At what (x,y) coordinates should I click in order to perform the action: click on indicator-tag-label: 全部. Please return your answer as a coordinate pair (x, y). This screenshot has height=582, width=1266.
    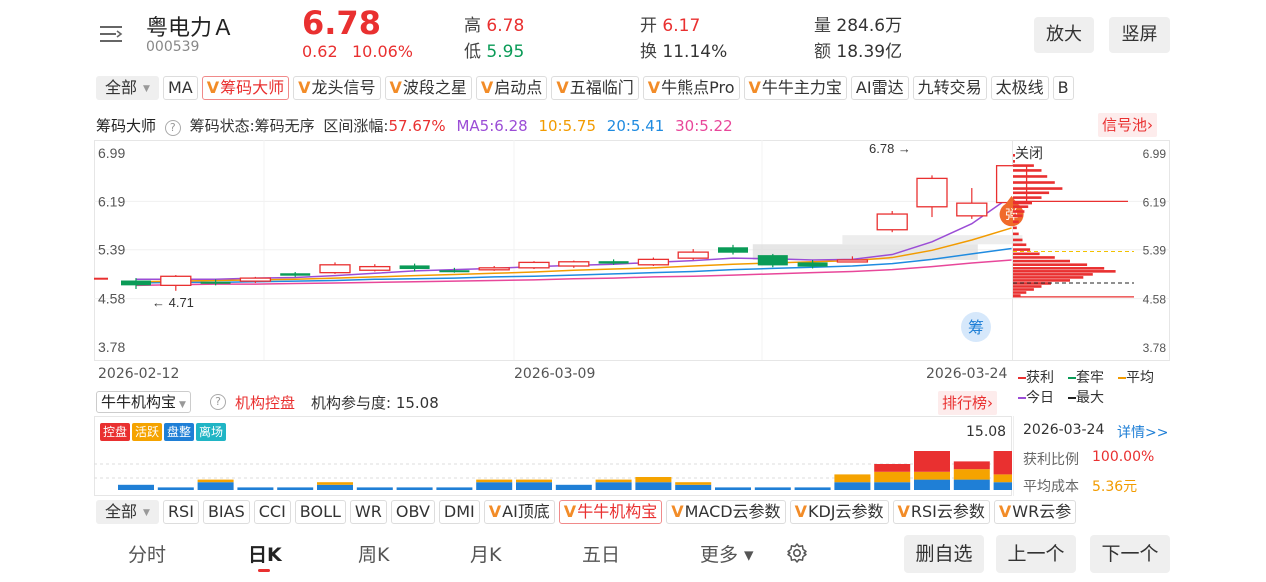
    Looking at the image, I should click on (121, 87).